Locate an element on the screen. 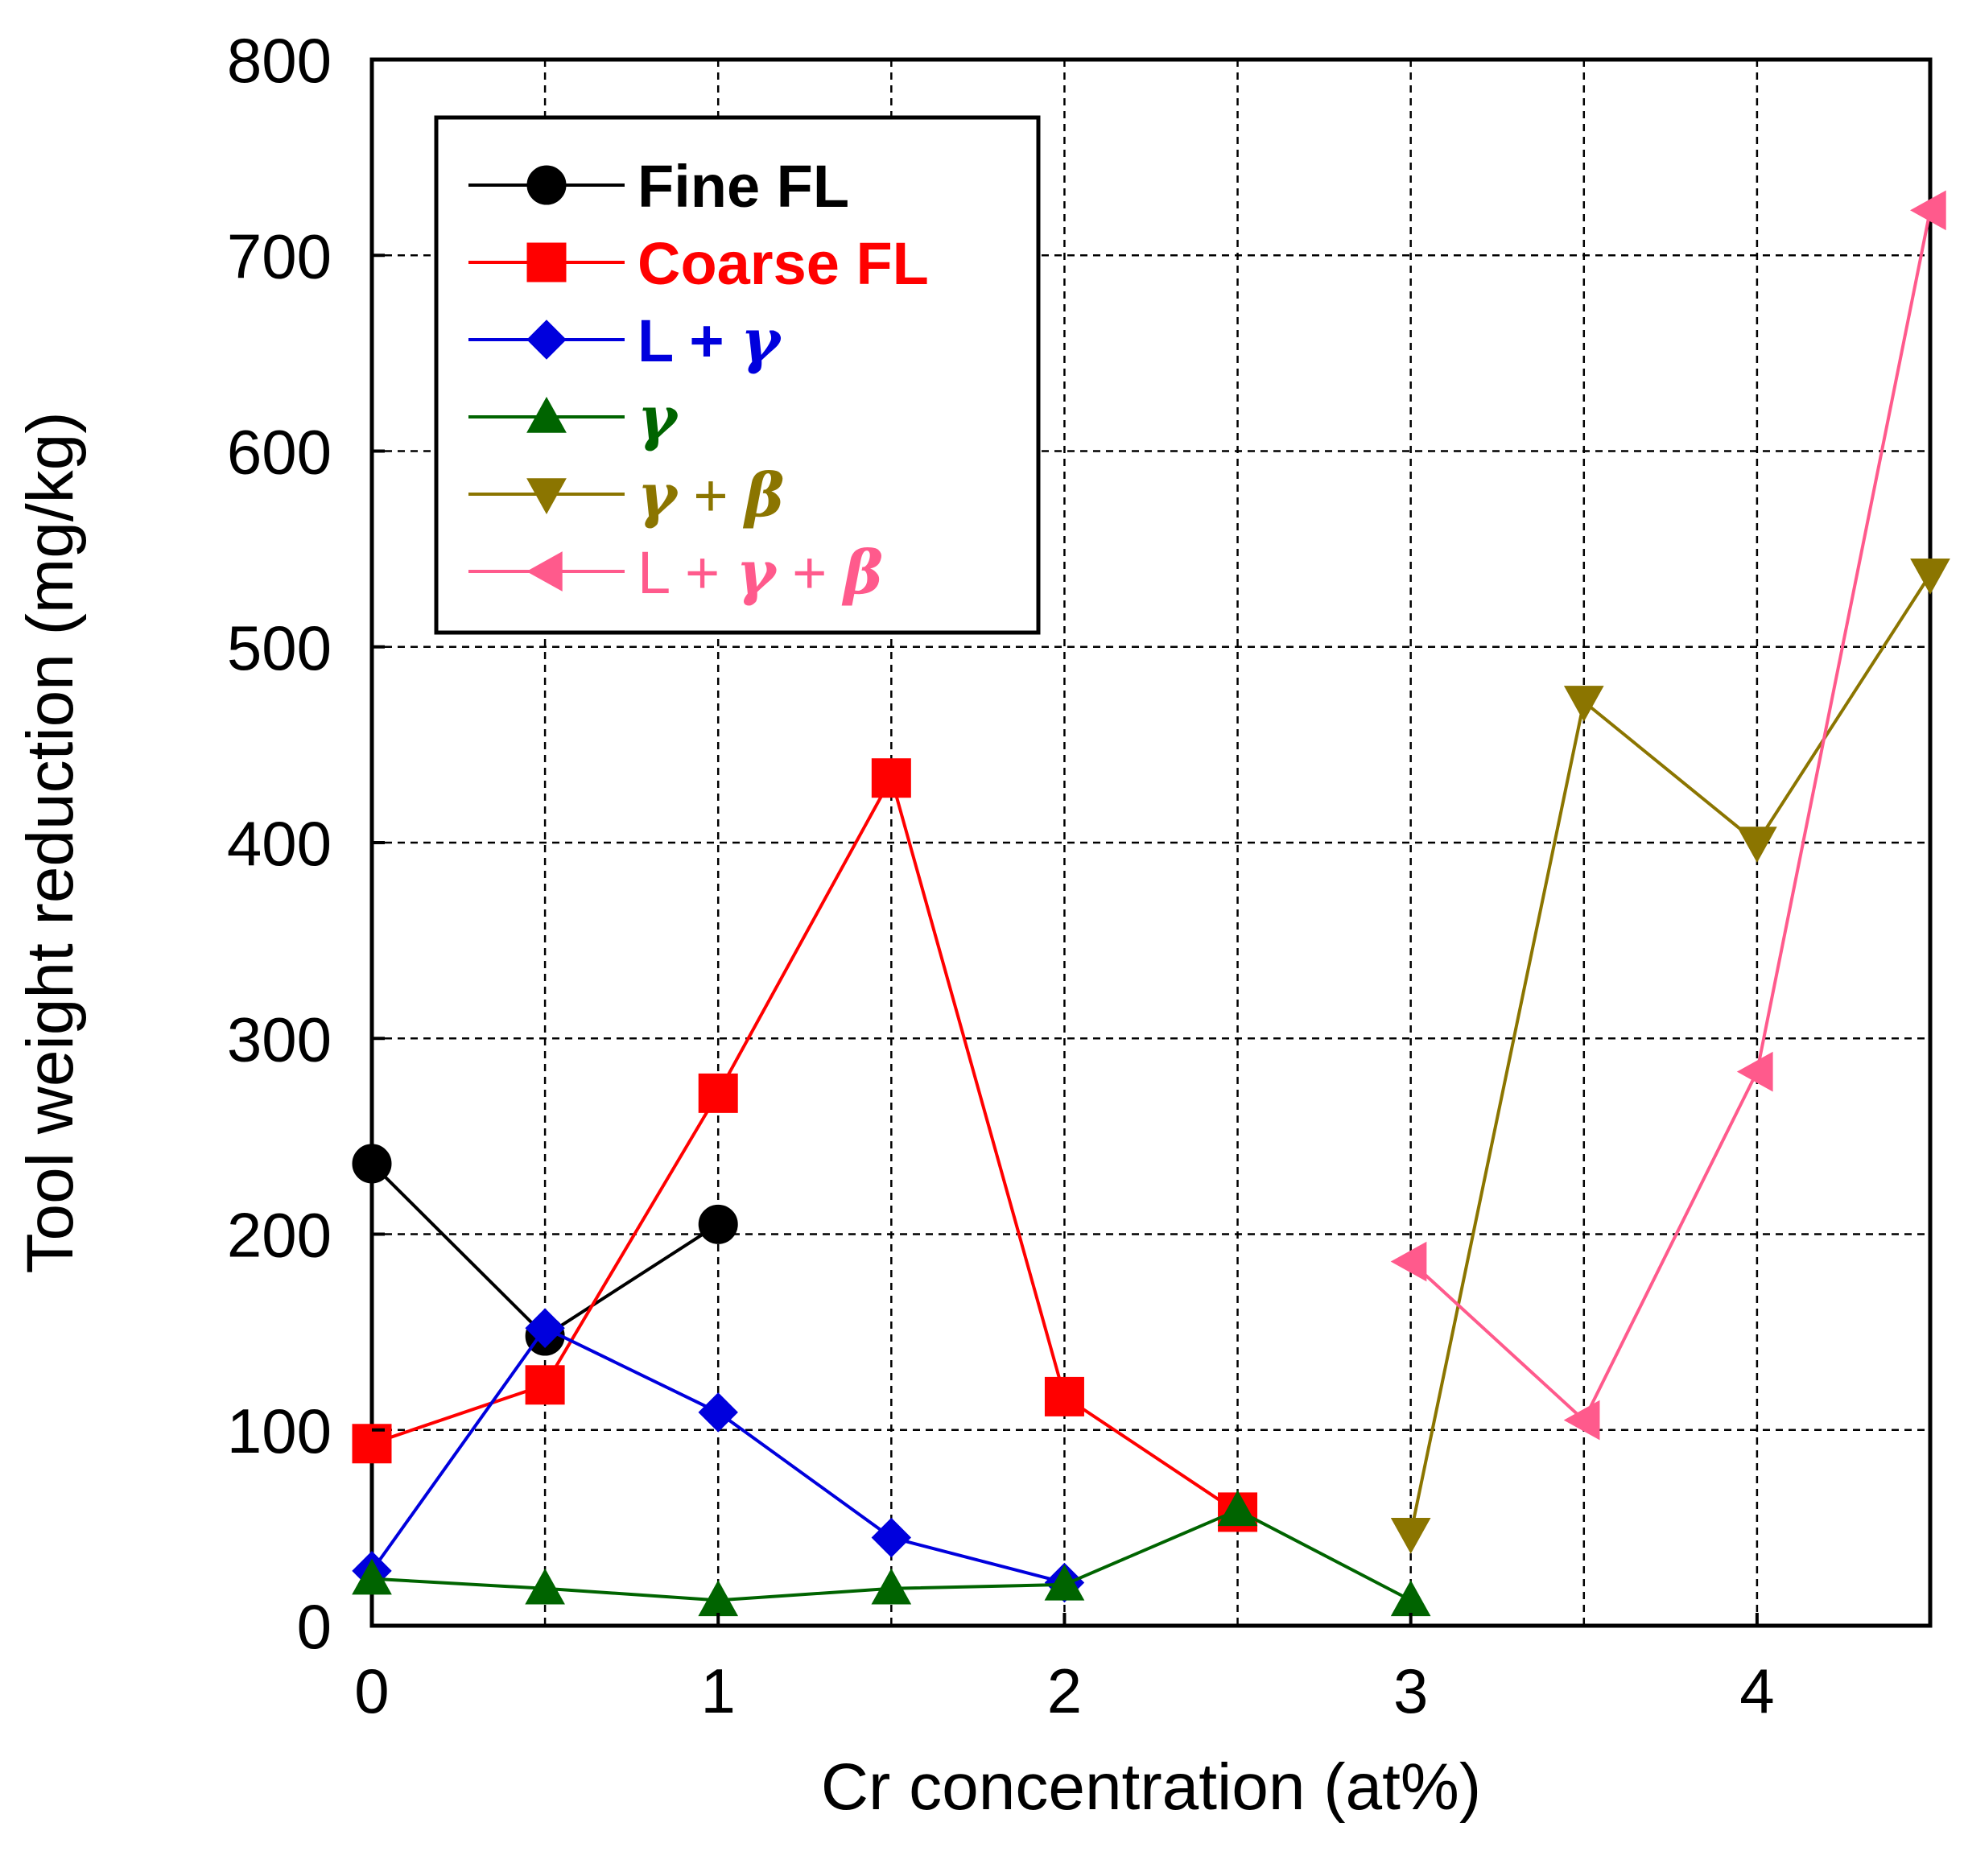 The height and width of the screenshot is (1876, 1964). y-tick-label: 200 is located at coordinates (279, 1235).